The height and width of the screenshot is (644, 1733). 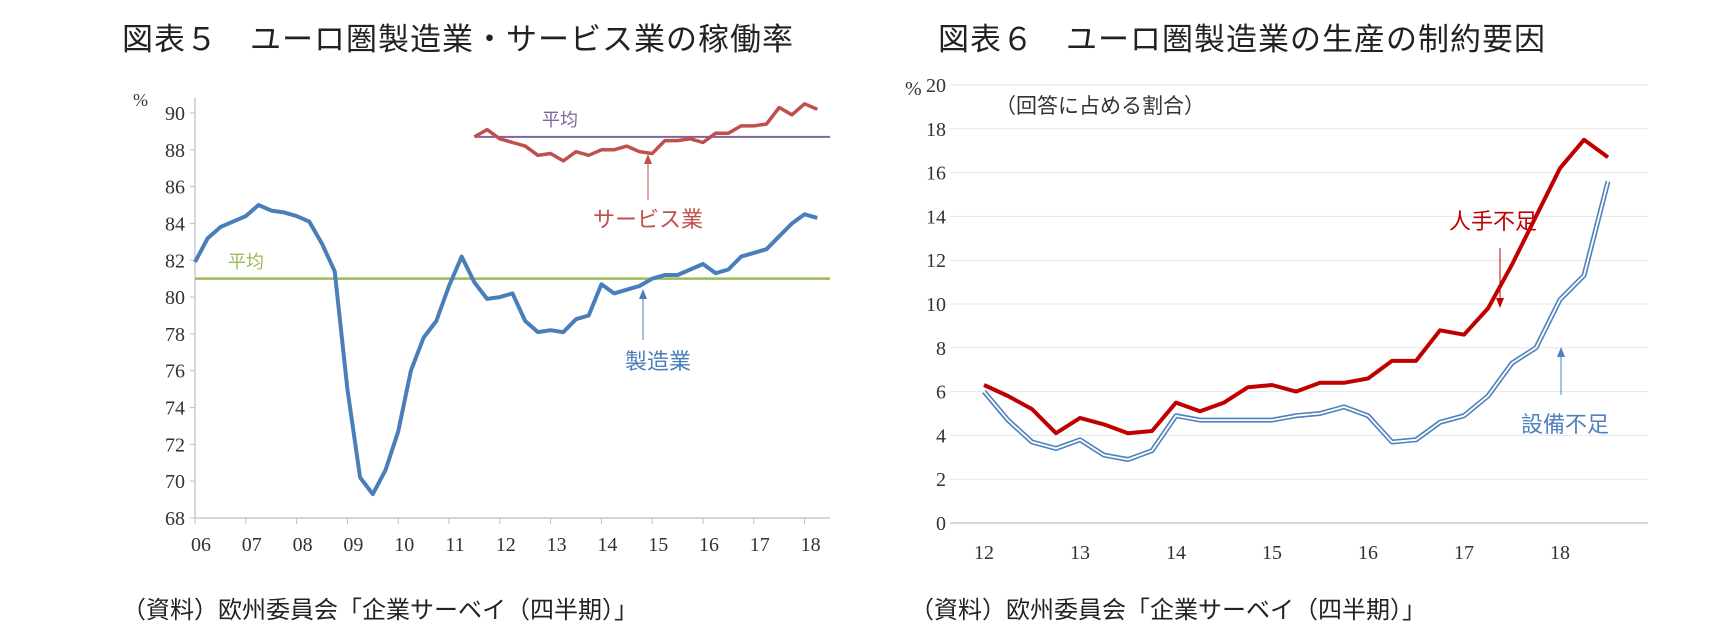 I want to click on y-tick-label: 78, so click(x=175, y=335).